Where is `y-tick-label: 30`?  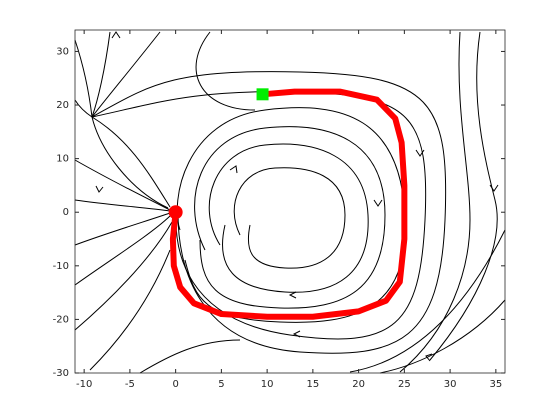 y-tick-label: 30 is located at coordinates (62, 51).